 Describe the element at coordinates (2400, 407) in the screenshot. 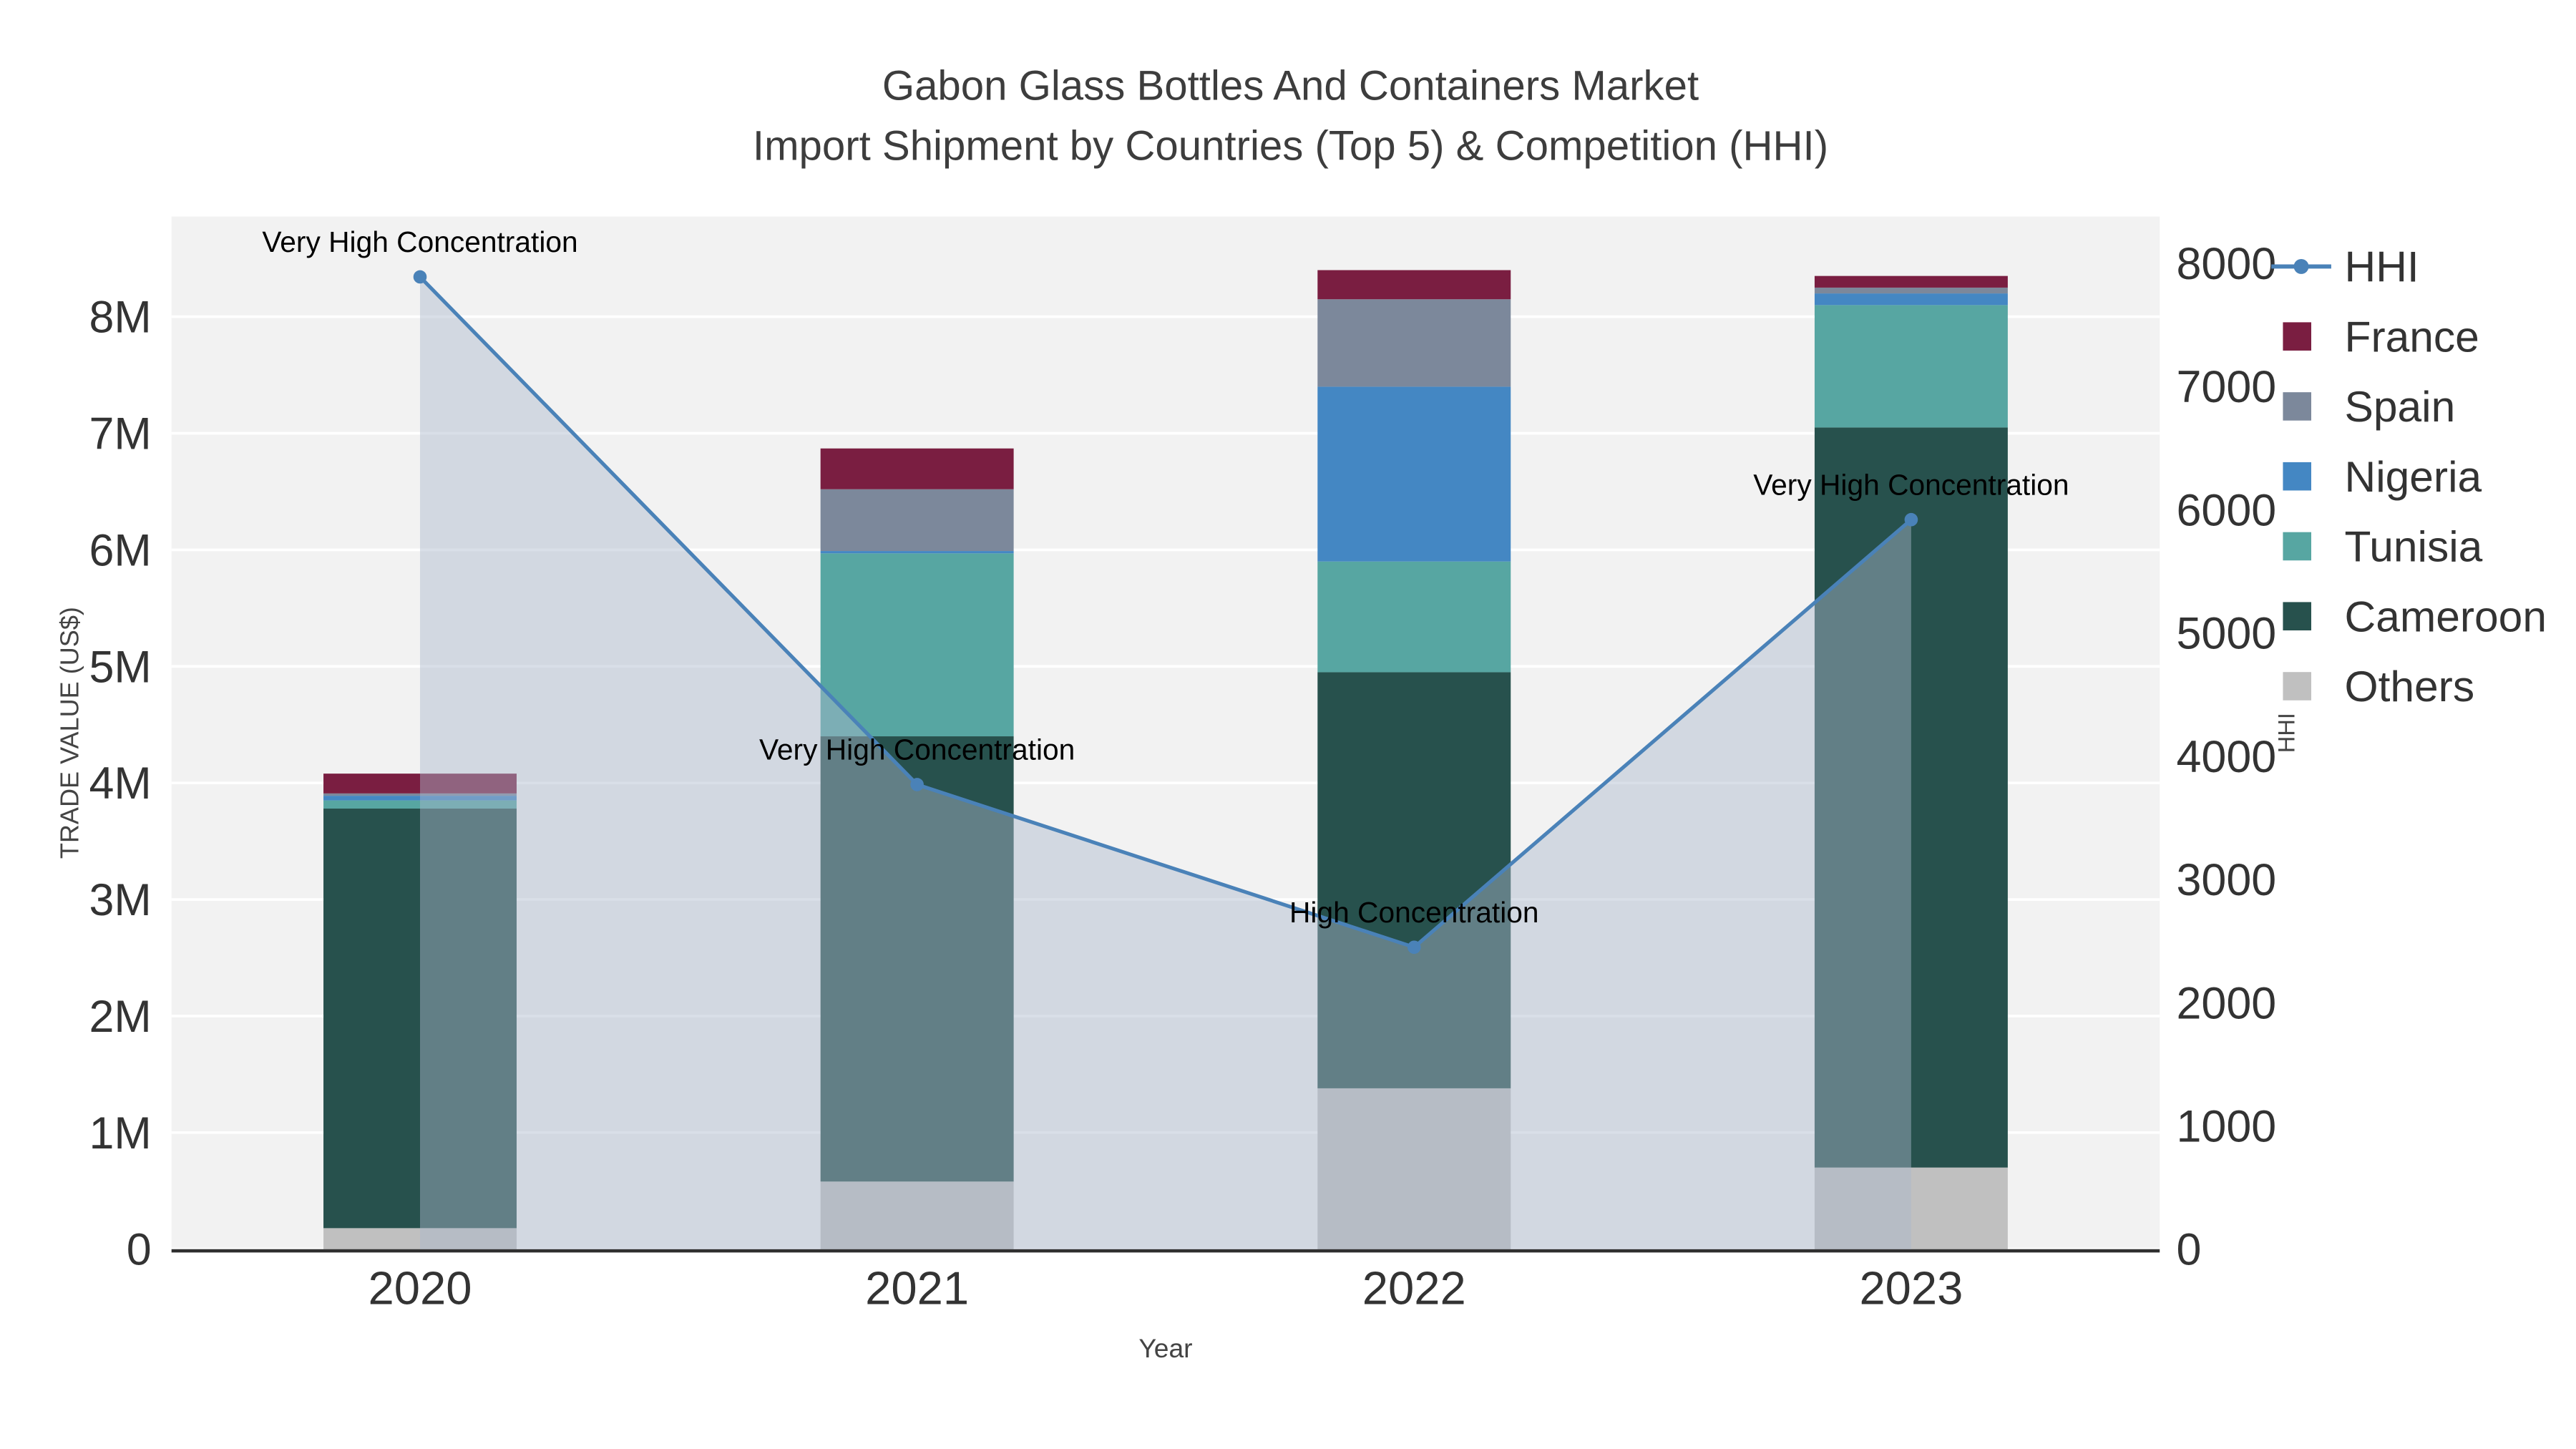

I see `legend-label: Spain` at that location.